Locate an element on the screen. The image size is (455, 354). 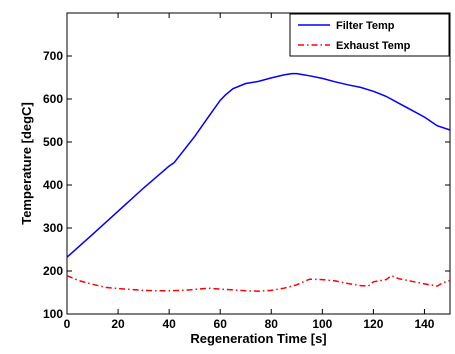
series-line-exhaust-temp is located at coordinates (258, 283).